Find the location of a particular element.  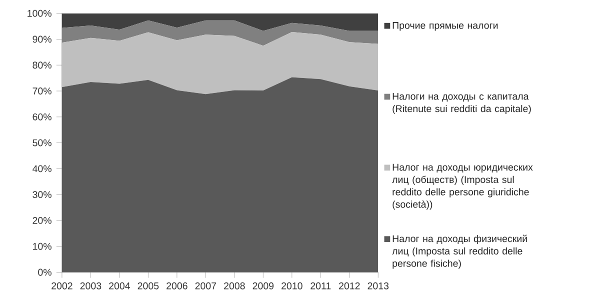

y-tick-label: 90% is located at coordinates (42, 39).